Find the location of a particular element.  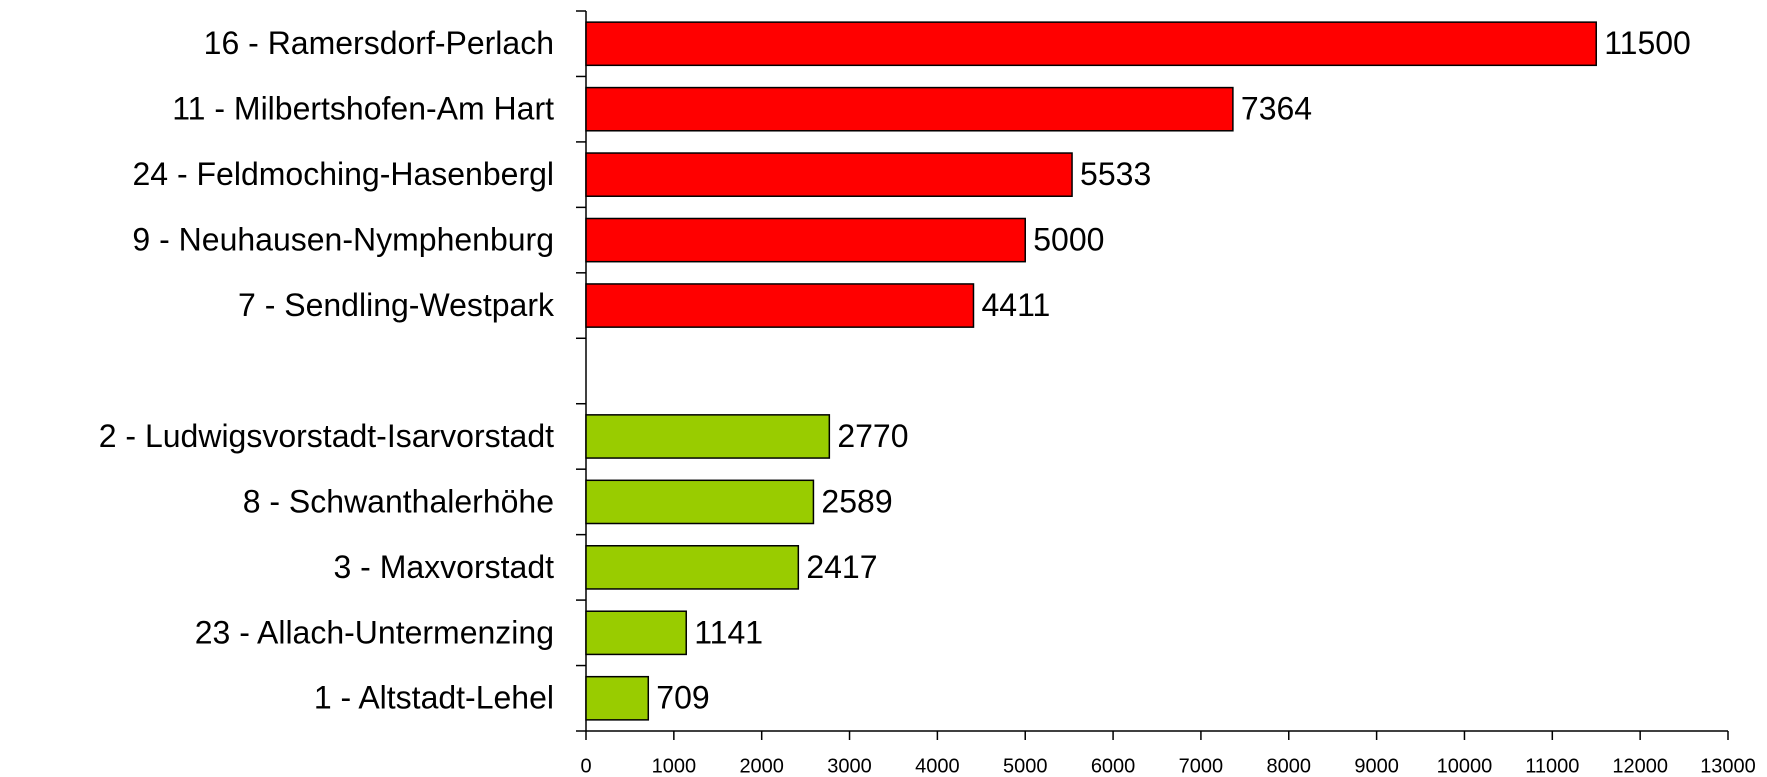

y-tick-label: 1 - Altstadt-Lehel is located at coordinates (434, 698).